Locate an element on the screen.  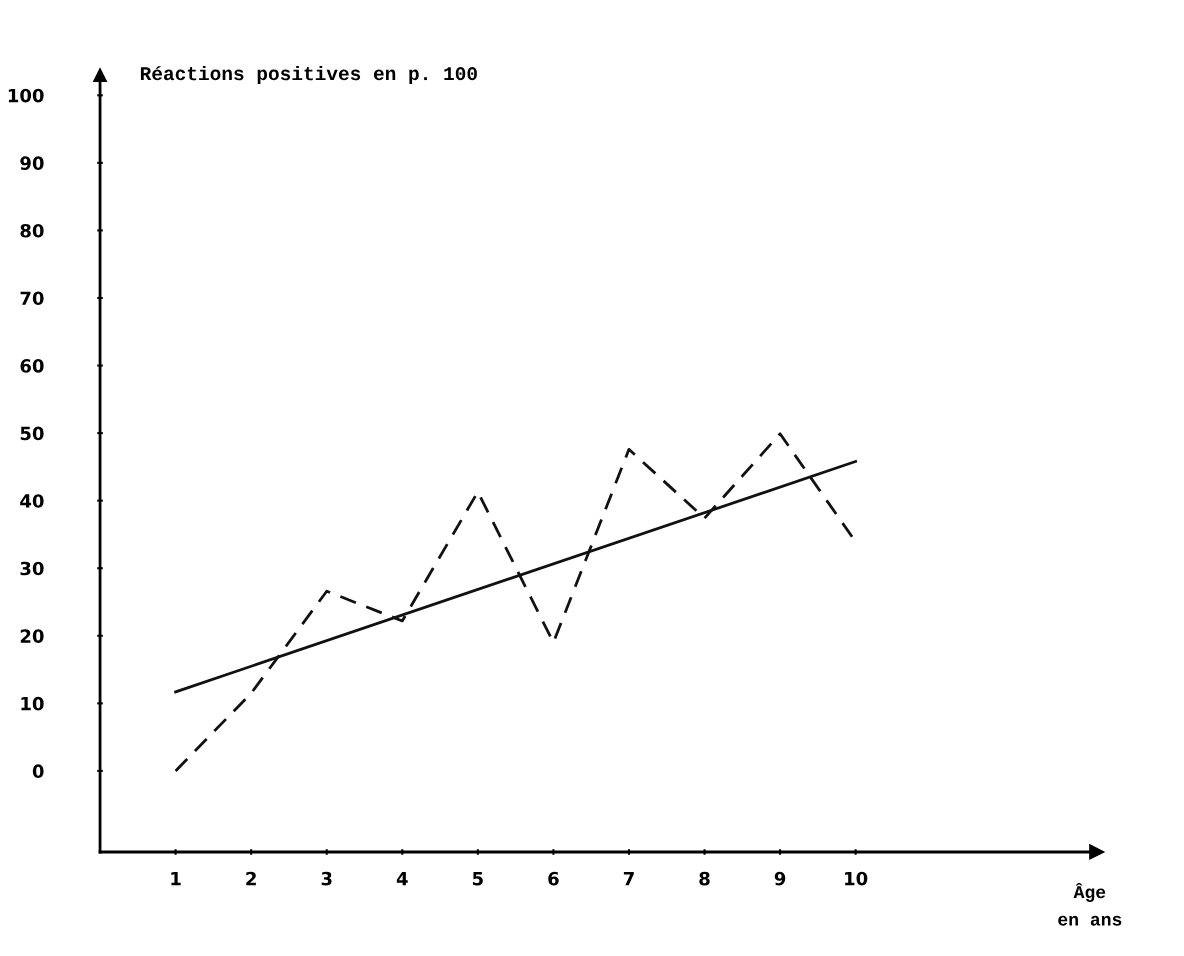
x-tick-label: 9 is located at coordinates (780, 878).